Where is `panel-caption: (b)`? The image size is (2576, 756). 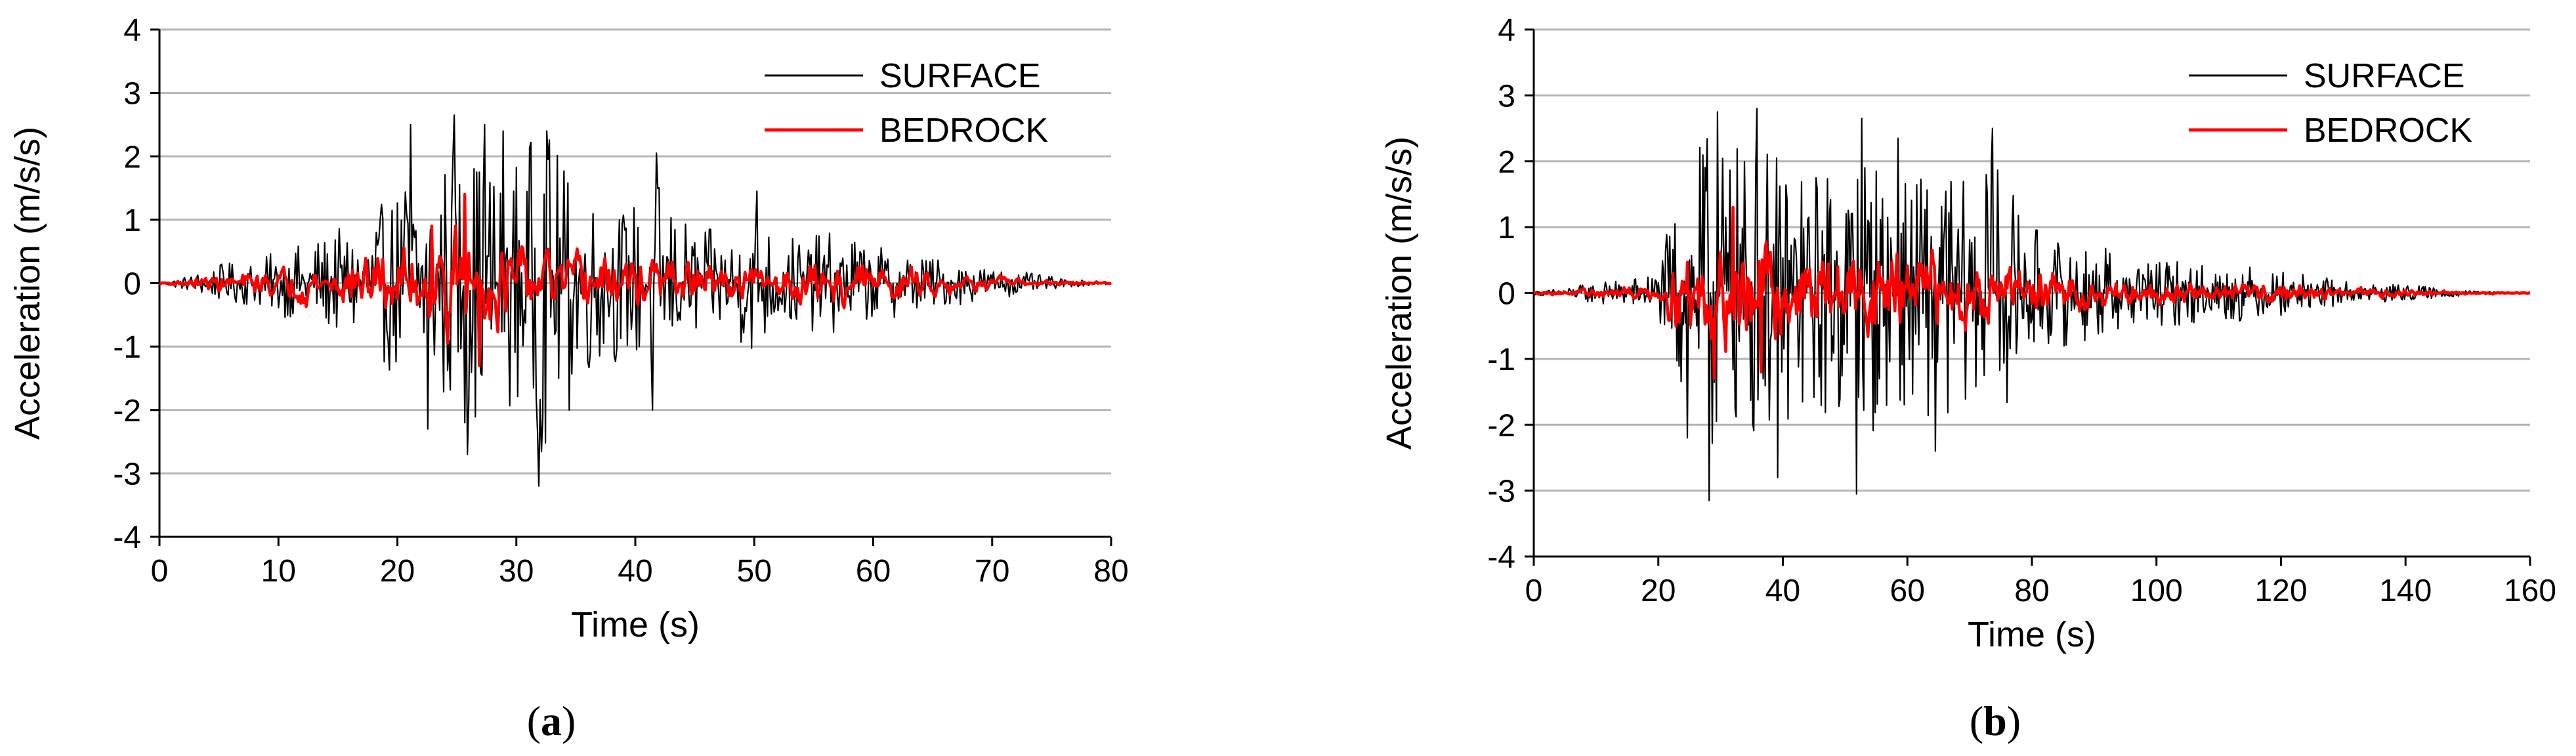
panel-caption: (b) is located at coordinates (1995, 721).